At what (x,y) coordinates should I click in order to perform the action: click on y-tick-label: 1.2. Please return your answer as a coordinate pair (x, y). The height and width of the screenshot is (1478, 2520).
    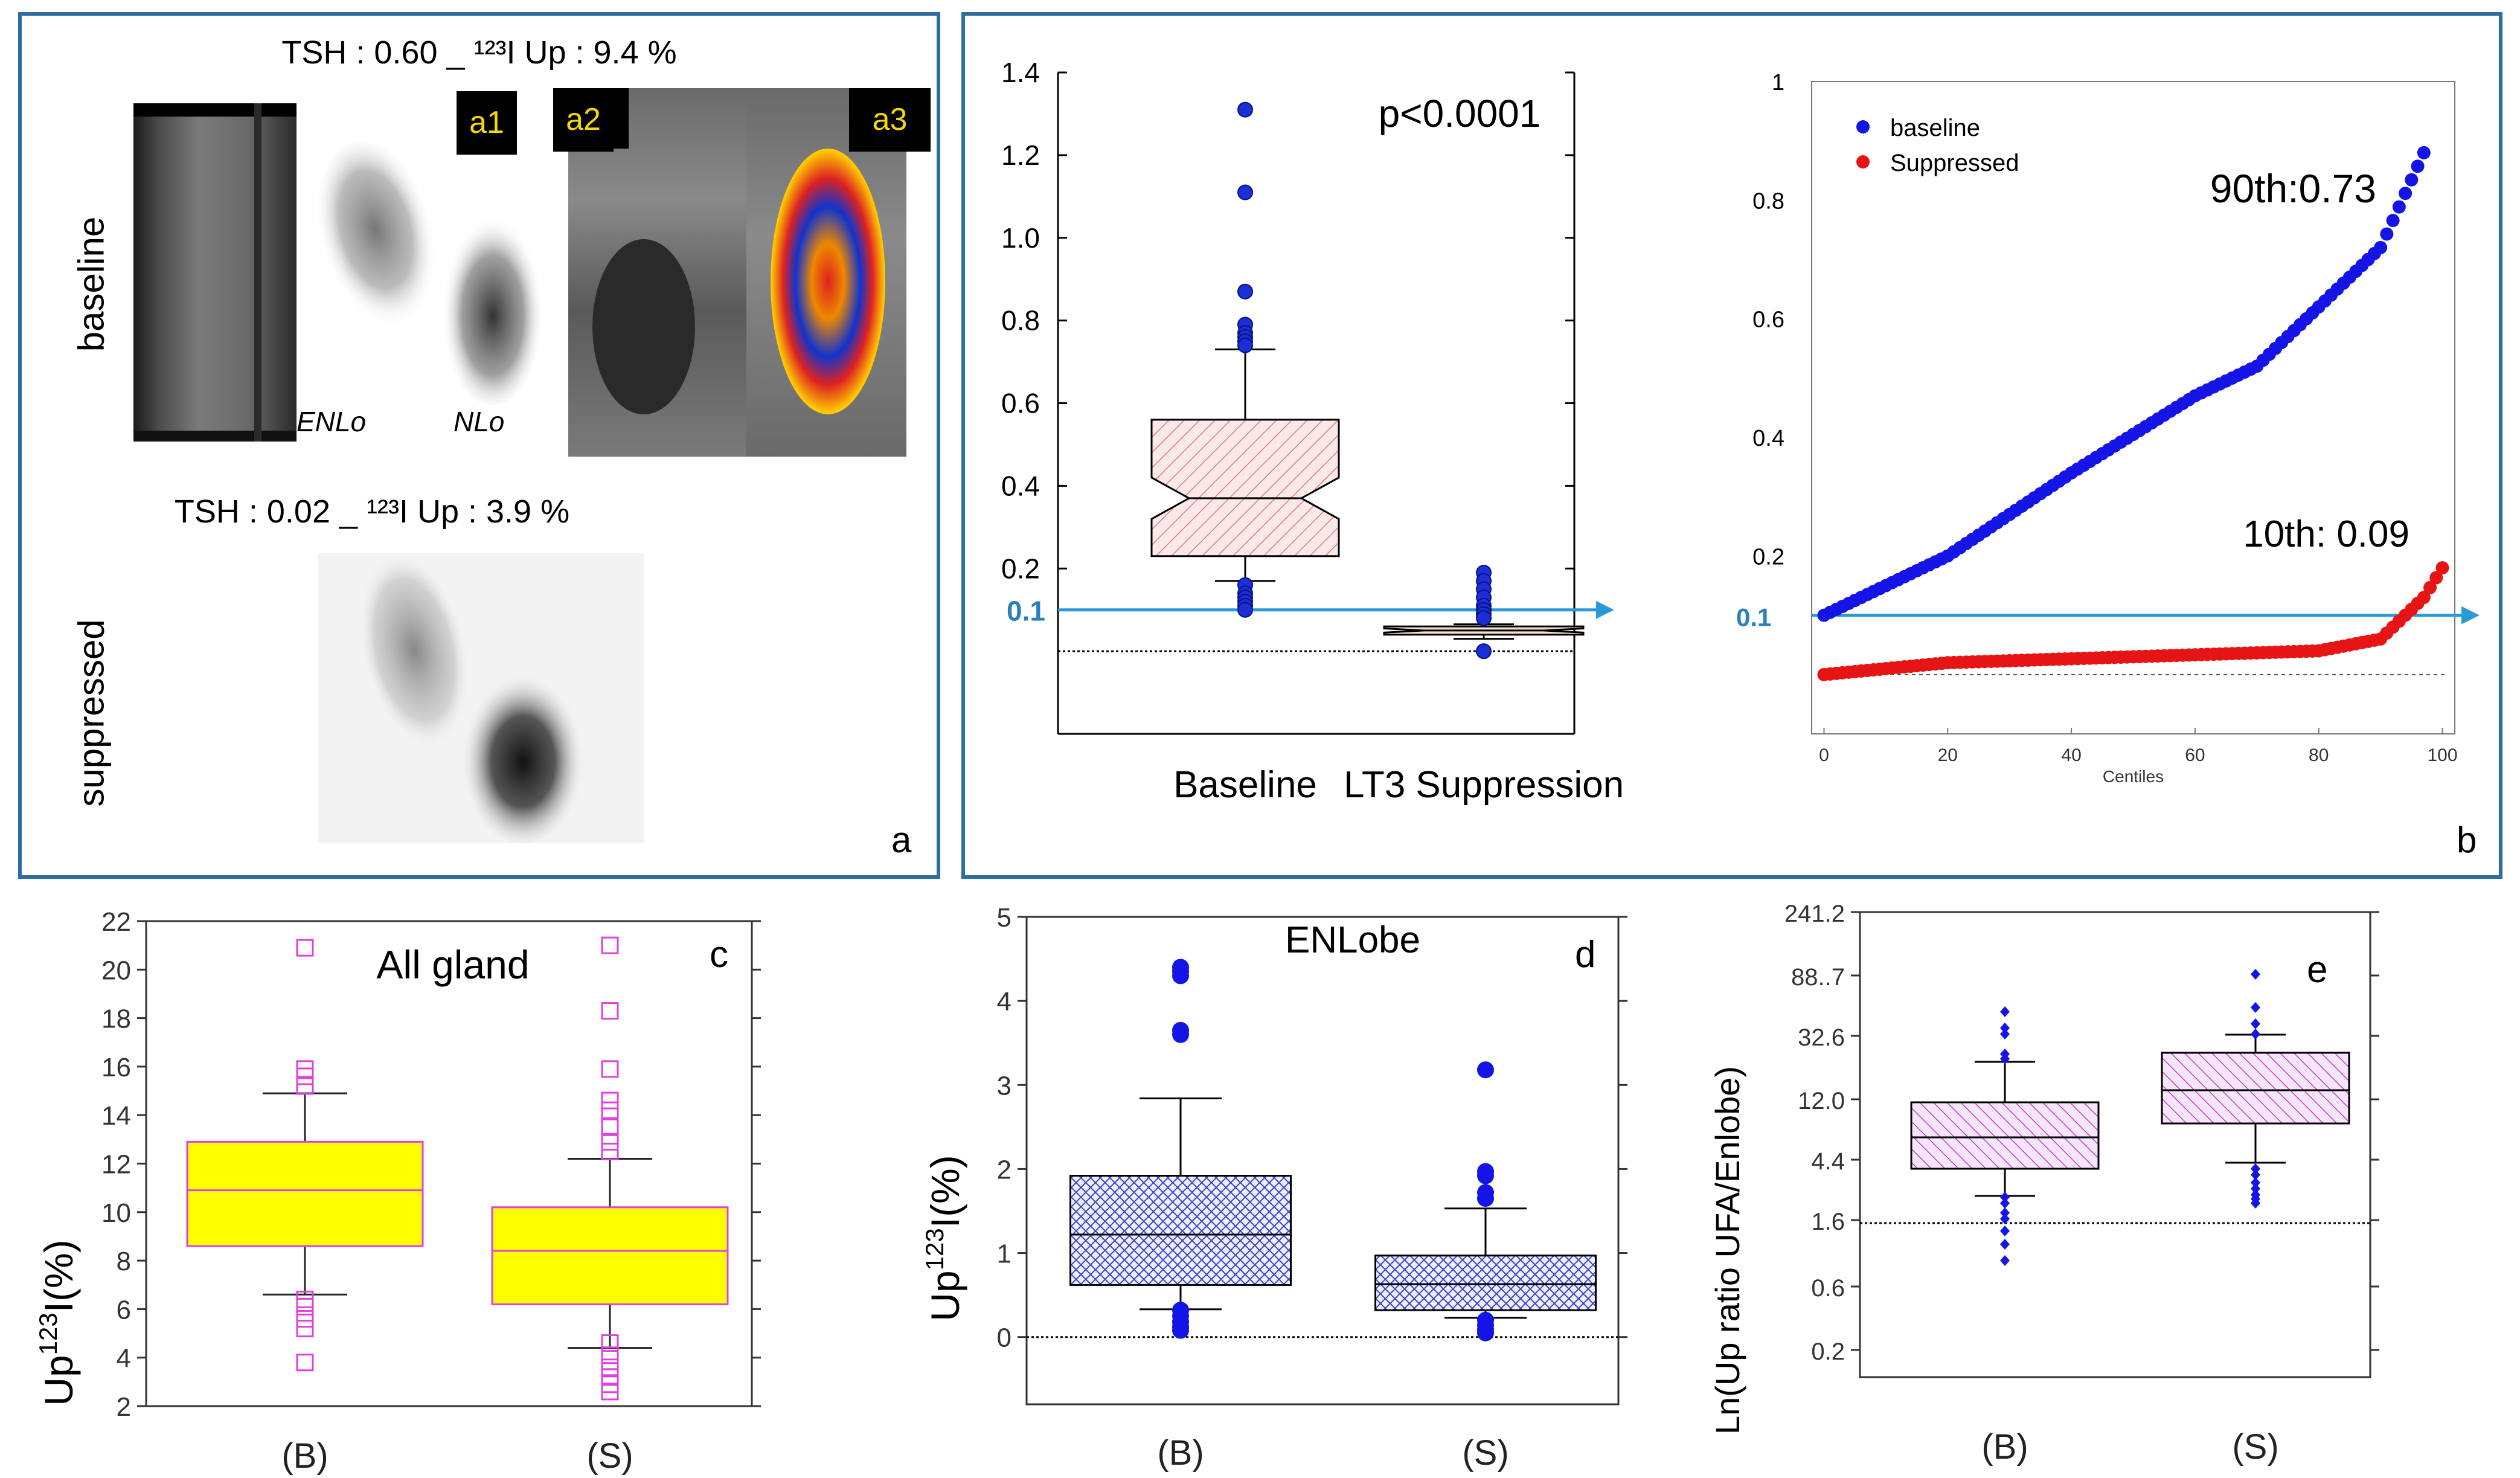
    Looking at the image, I should click on (1020, 155).